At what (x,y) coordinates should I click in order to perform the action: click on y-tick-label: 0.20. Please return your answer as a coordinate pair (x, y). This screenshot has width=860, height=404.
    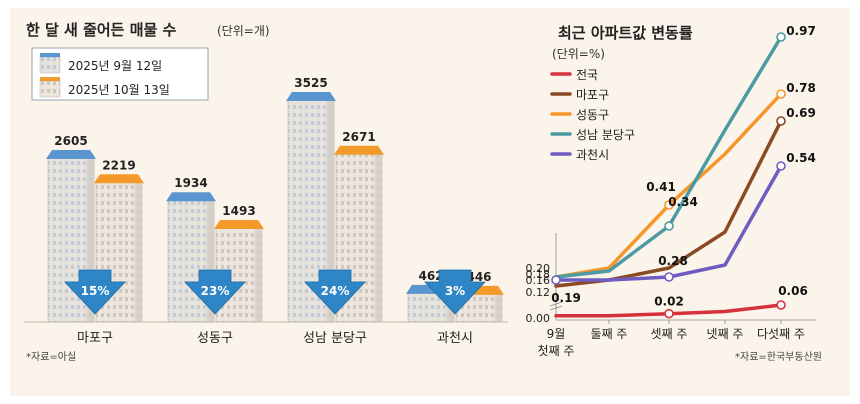
    Looking at the image, I should click on (538, 268).